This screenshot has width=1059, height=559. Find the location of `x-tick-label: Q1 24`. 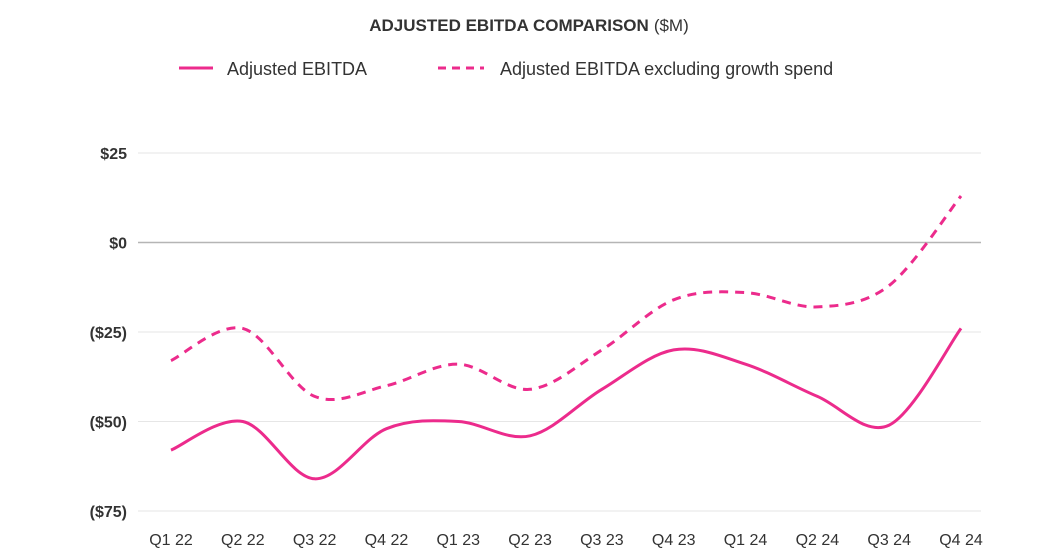

x-tick-label: Q1 24 is located at coordinates (746, 540).